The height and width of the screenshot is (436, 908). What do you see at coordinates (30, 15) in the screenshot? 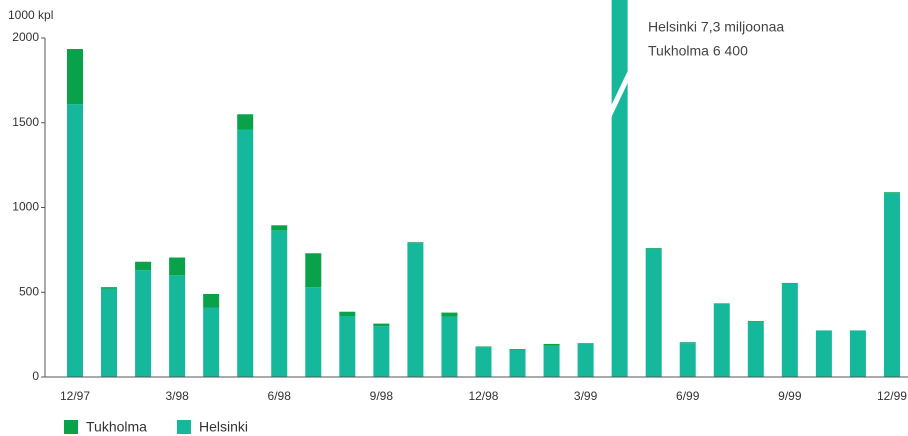
I see `y-axis-label: 1000 kpl` at bounding box center [30, 15].